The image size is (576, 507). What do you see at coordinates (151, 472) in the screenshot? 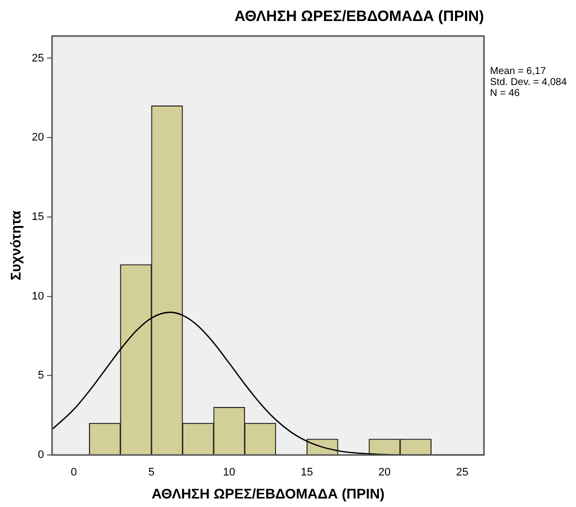
I see `x-tick-label: 5` at bounding box center [151, 472].